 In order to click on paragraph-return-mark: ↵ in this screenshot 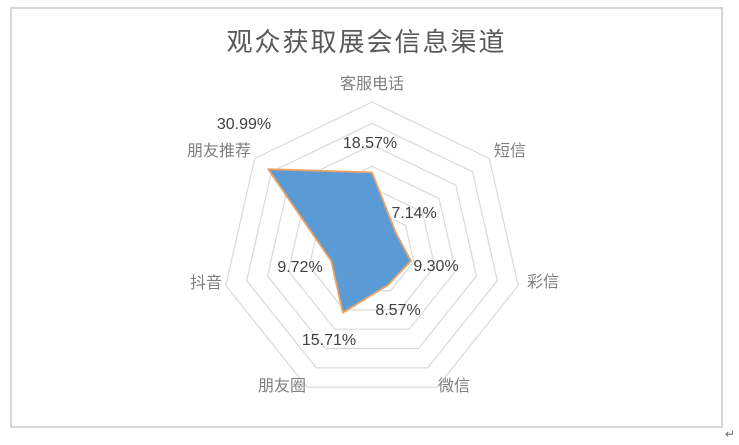, I will do `click(729, 434)`.